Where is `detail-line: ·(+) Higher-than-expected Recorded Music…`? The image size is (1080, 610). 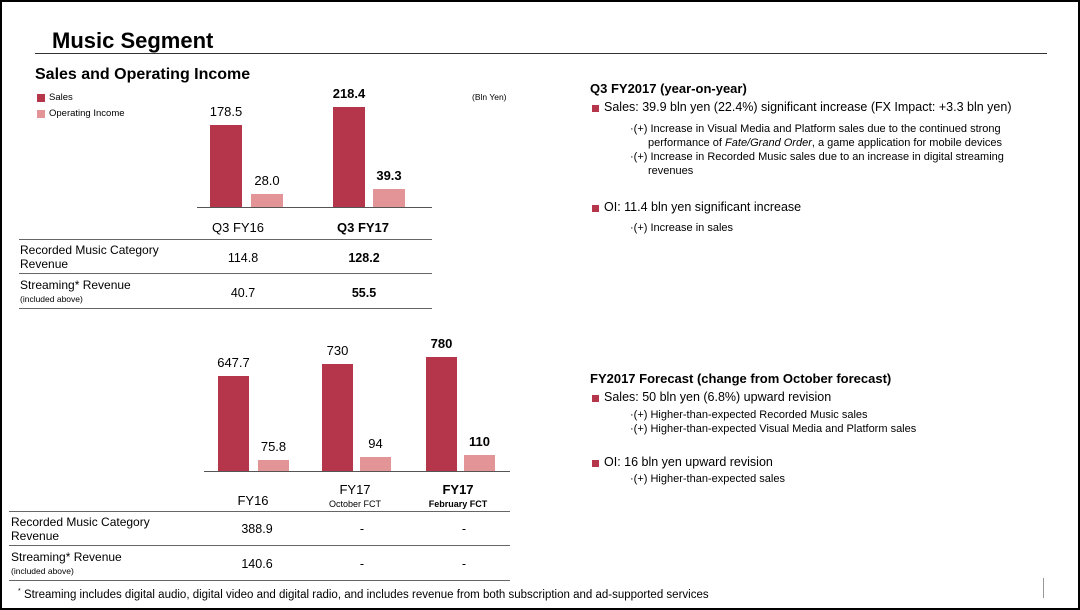
detail-line: ·(+) Higher-than-expected Recorded Music… is located at coordinates (749, 415).